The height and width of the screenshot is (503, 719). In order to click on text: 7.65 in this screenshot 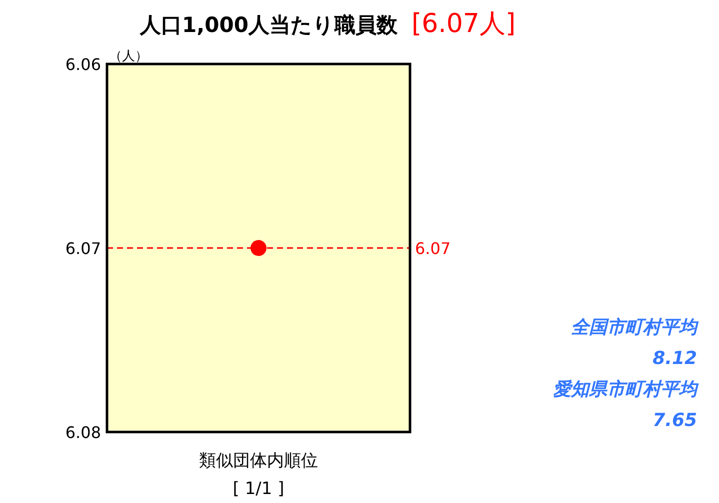, I will do `click(674, 420)`.